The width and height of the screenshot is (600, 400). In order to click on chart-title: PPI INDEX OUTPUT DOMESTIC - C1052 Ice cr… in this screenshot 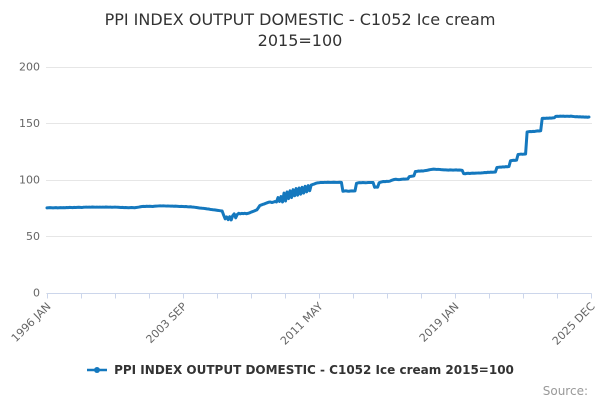, I will do `click(300, 30)`.